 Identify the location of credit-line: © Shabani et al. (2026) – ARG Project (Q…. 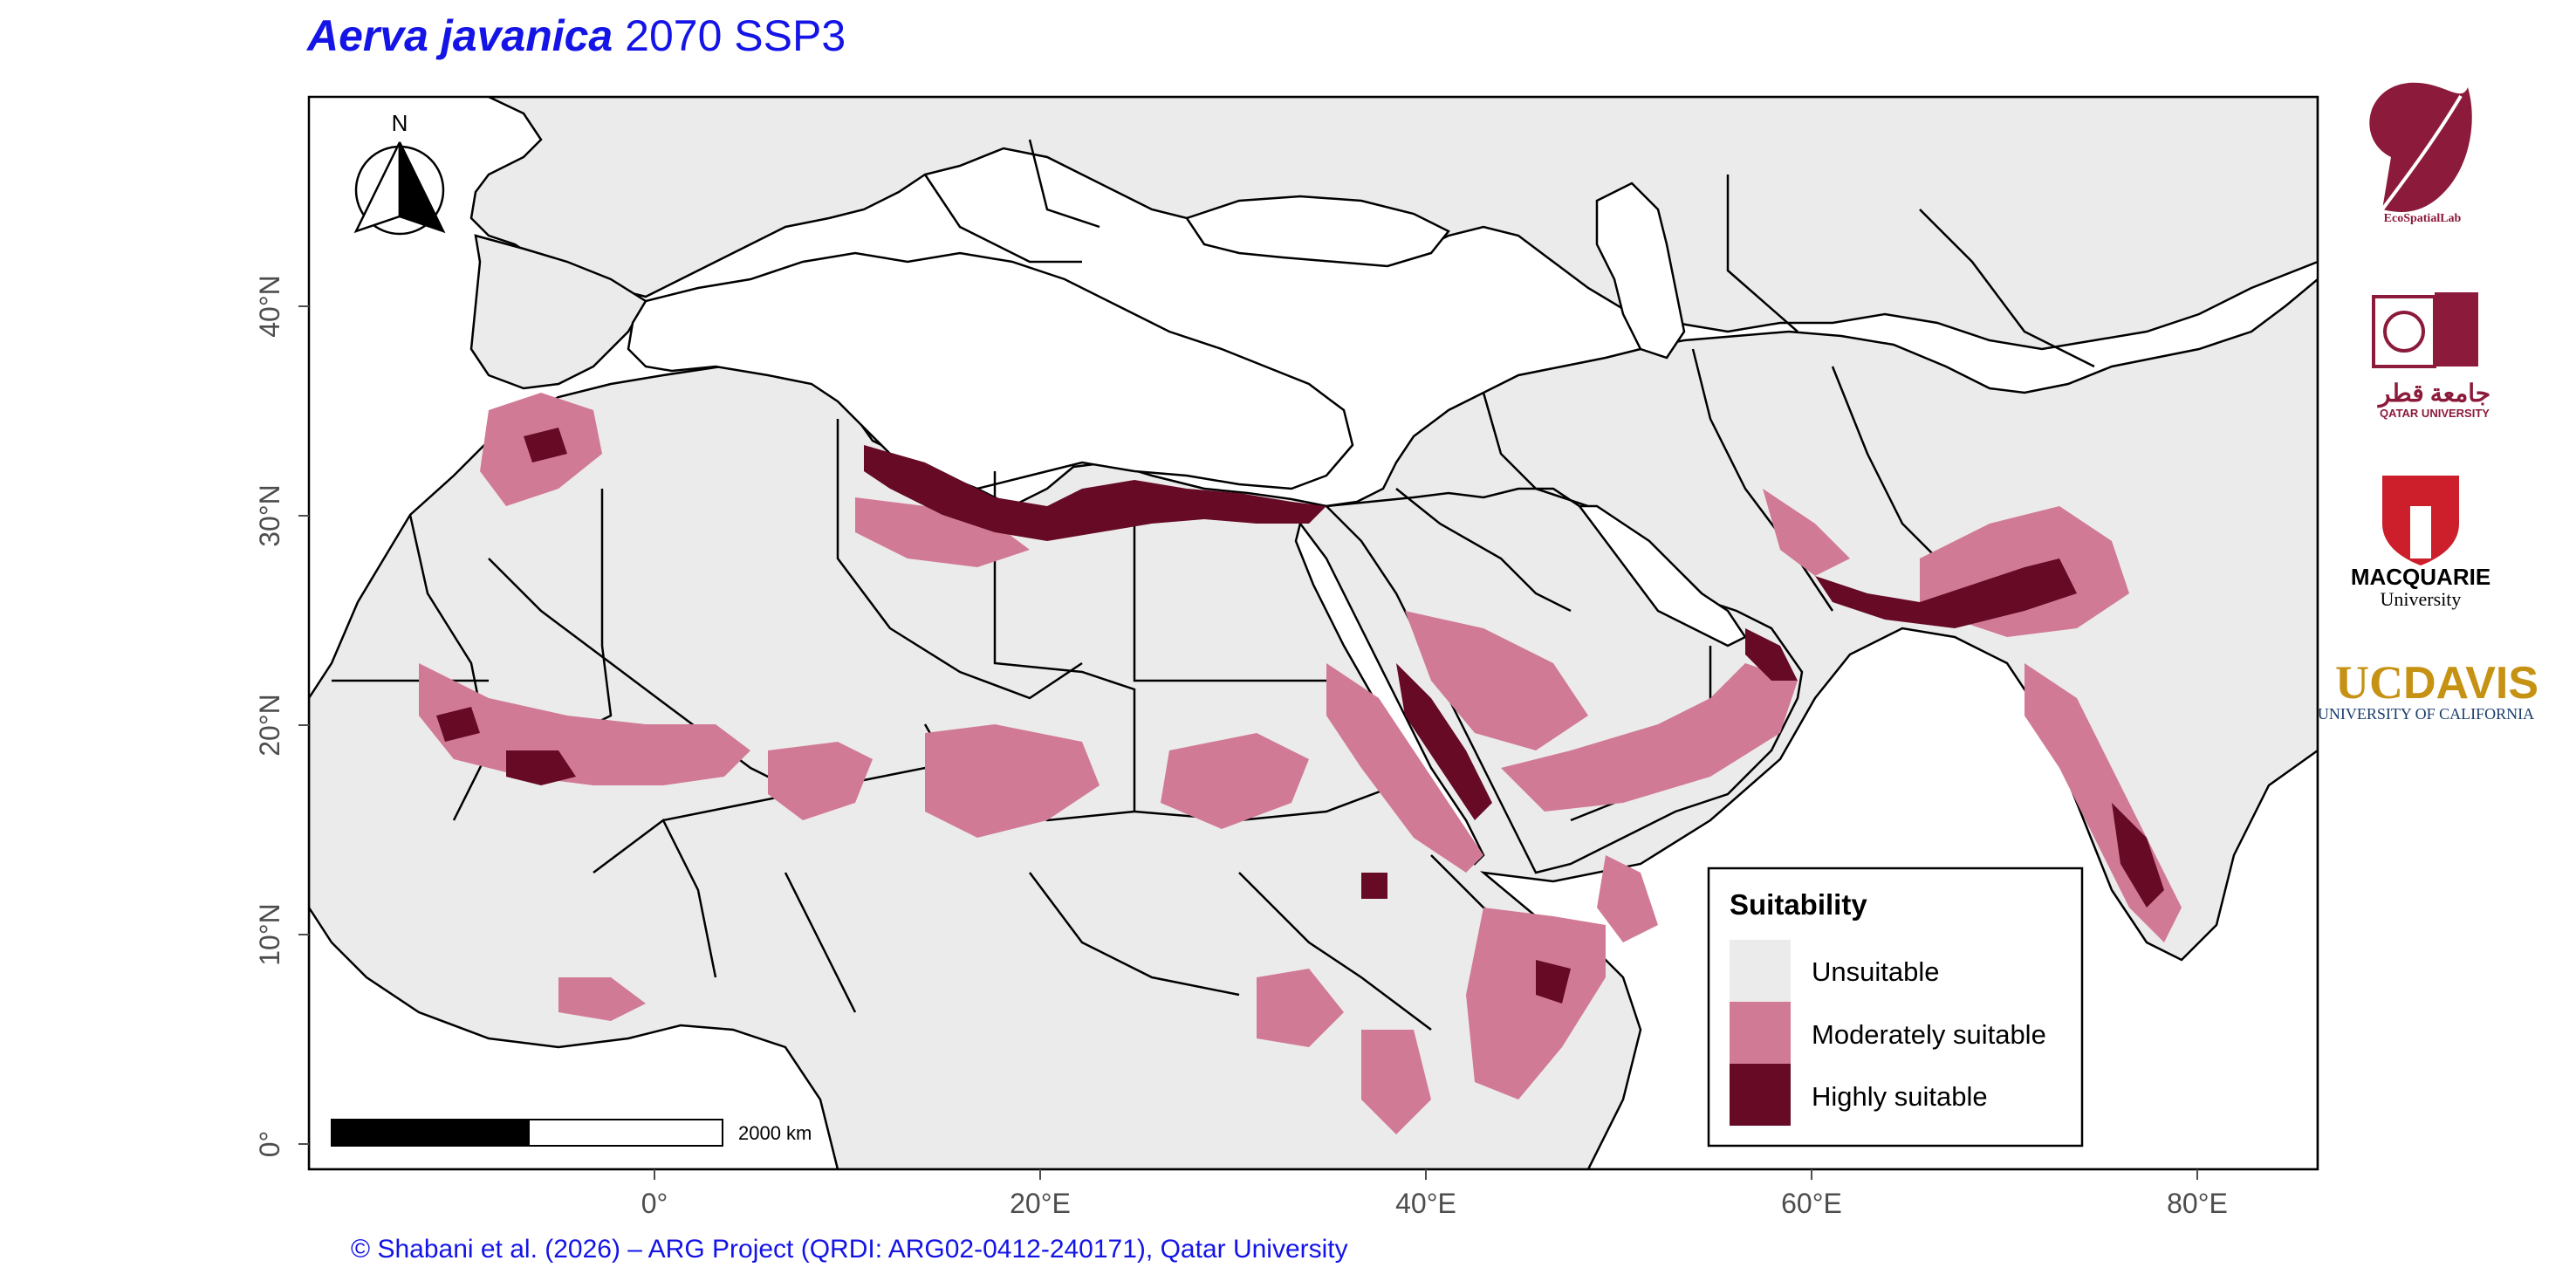
(849, 1249).